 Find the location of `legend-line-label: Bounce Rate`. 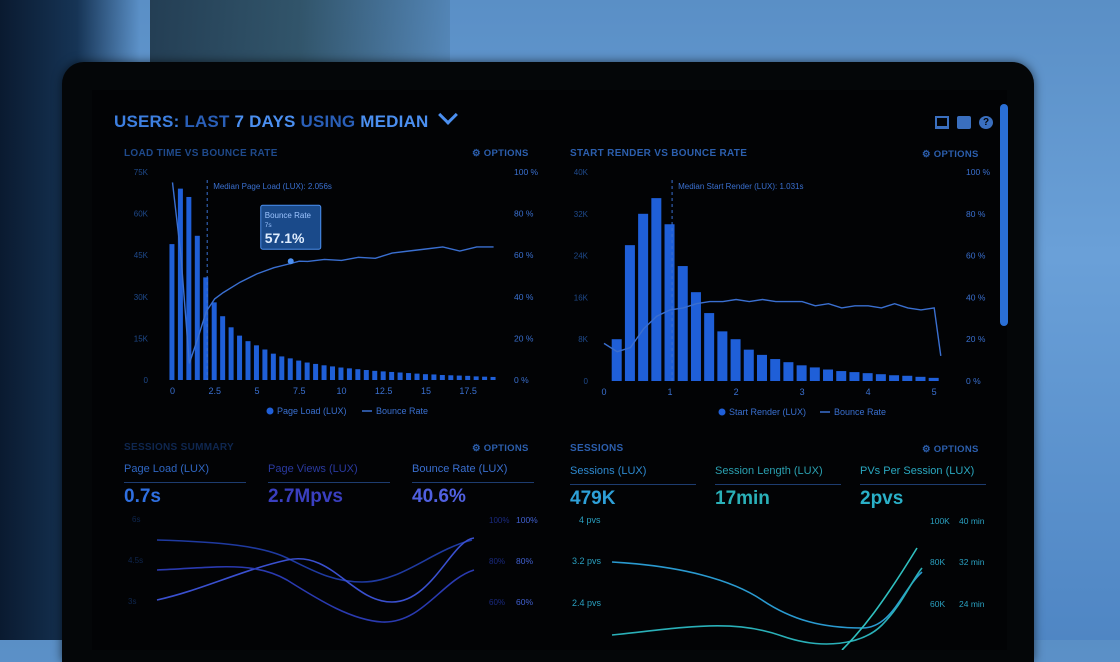

legend-line-label: Bounce Rate is located at coordinates (860, 412).